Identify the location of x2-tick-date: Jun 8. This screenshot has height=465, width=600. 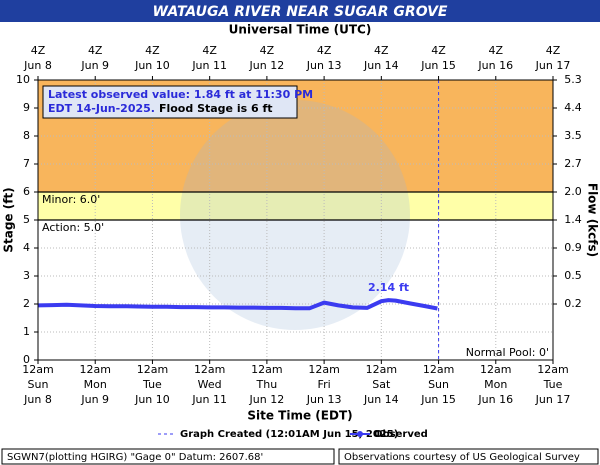
(37, 65).